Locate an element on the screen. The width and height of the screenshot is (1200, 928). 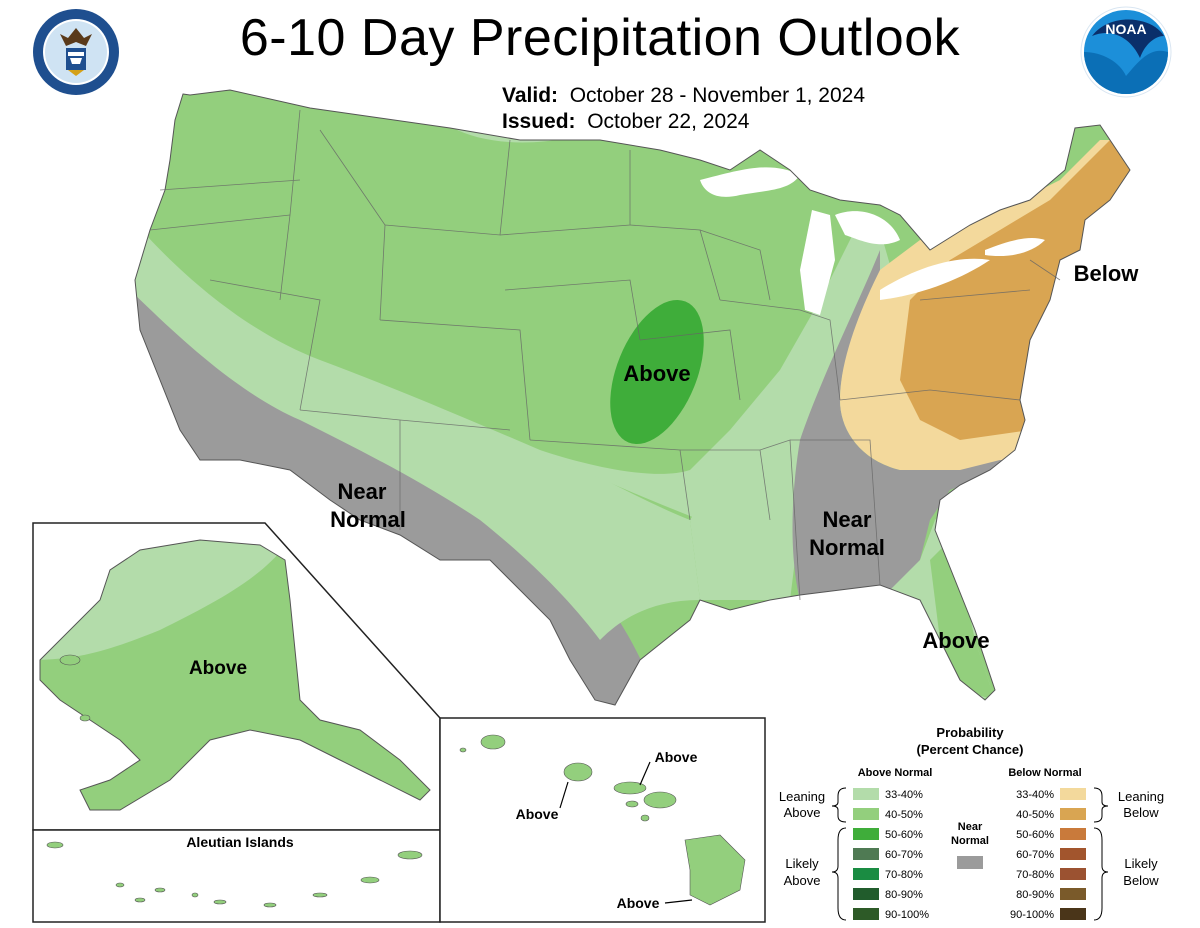
legend-leaning-above-1: Leaning is located at coordinates (802, 796).